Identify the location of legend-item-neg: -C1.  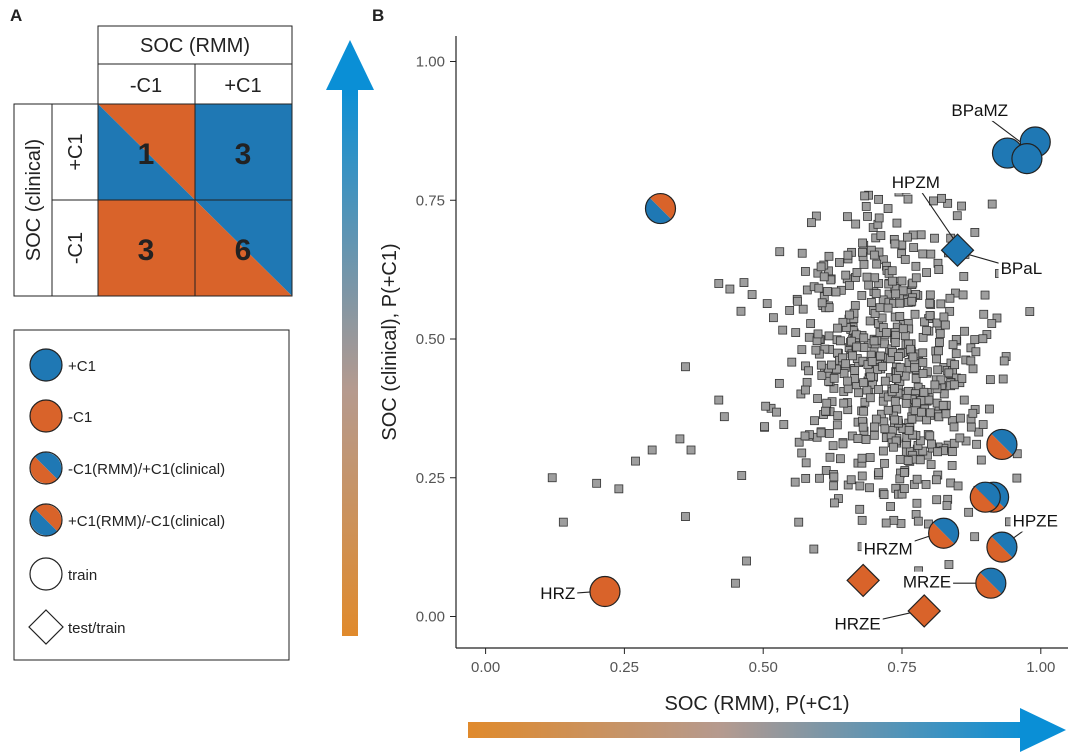
(60, 416).